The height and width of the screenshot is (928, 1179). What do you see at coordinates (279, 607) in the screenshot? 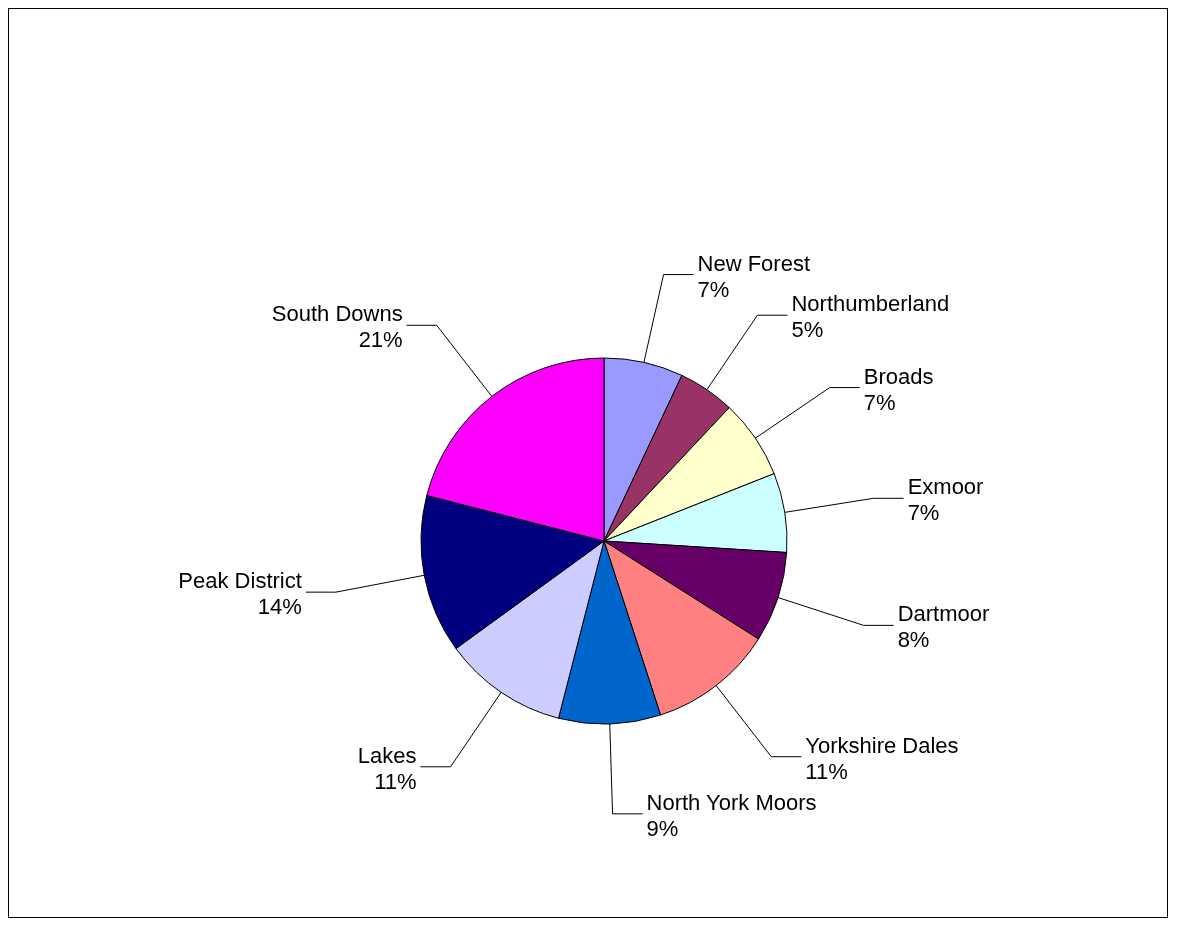
I see `data-label: 14%` at bounding box center [279, 607].